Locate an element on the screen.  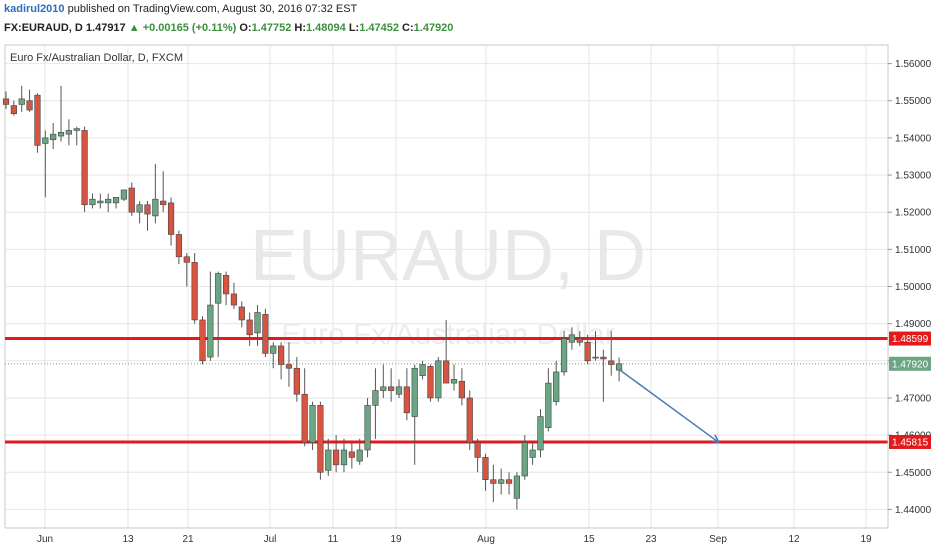
forecast-arrow-head is located at coordinates (717, 438).